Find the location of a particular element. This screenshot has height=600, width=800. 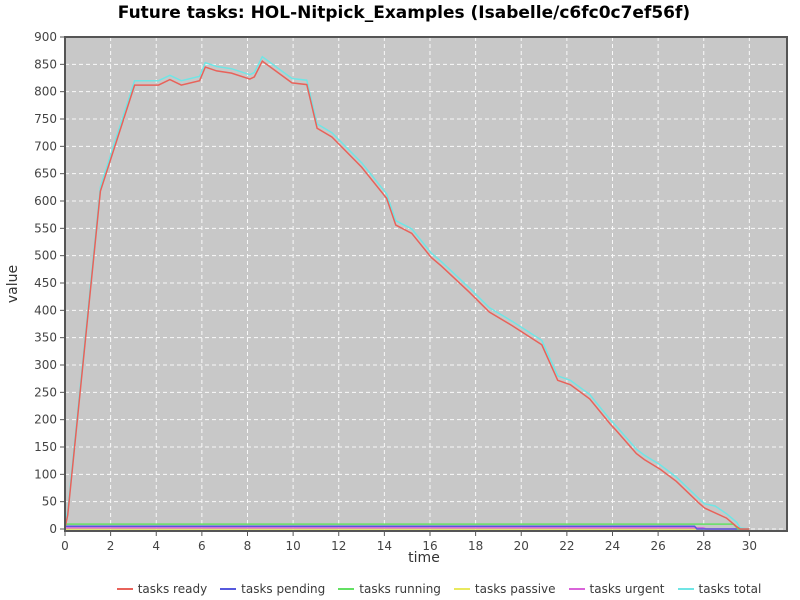

svg-text: 150 is located at coordinates (45, 447).